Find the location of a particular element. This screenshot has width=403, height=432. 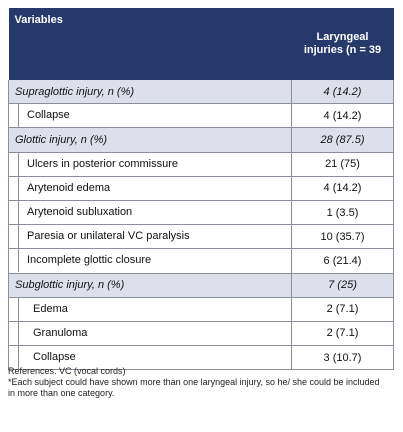

item-row: Incomplete glottic closure 6 (21.4) is located at coordinates (201, 261).